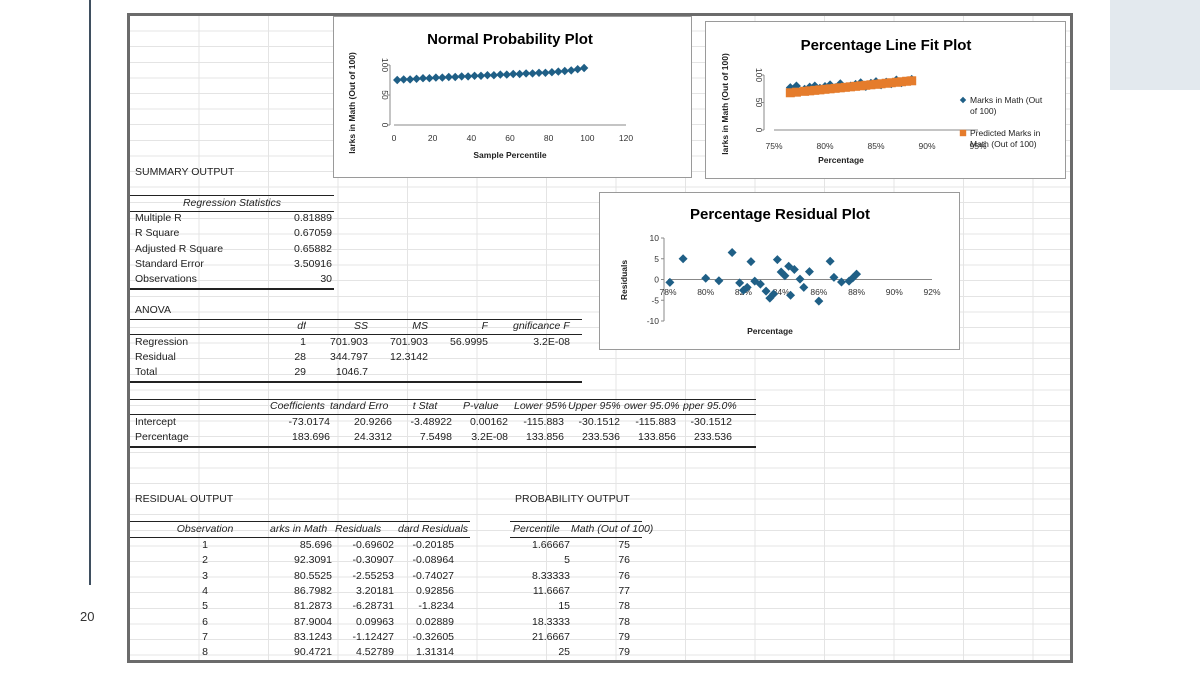  Describe the element at coordinates (1155, 45) in the screenshot. I see `corner-decoration` at that location.